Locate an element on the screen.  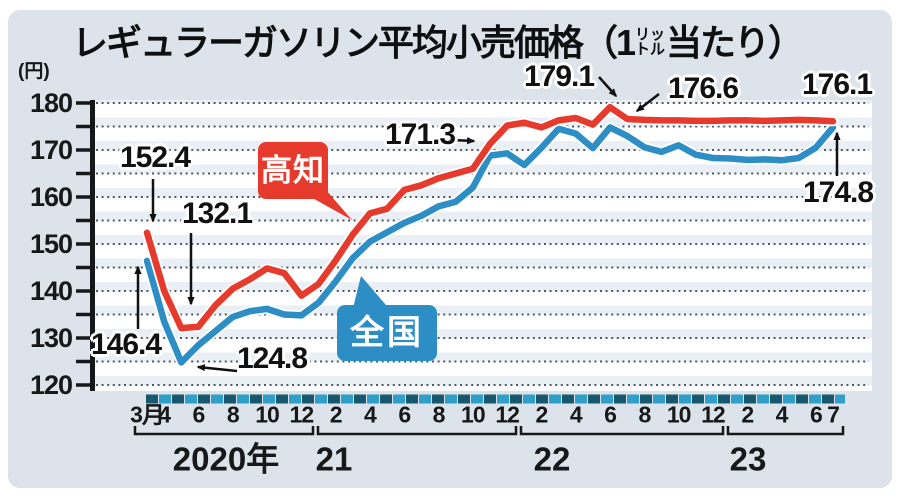
x-axis-month-label: 3月 is located at coordinates (147, 414).